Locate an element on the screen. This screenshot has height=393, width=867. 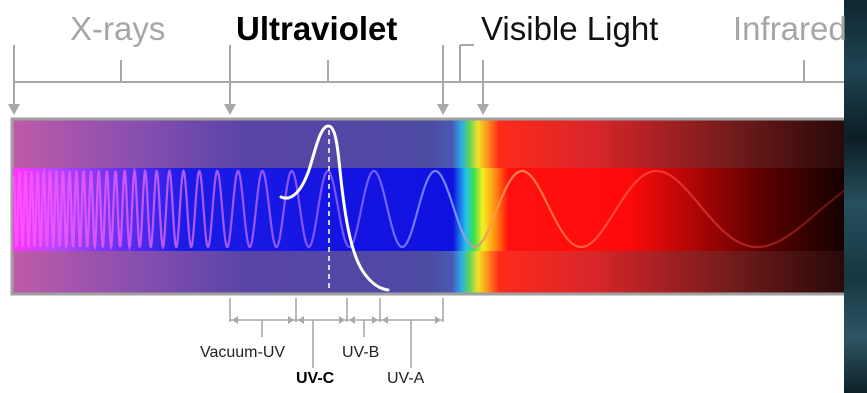
band-label-ultraviolet: Ultraviolet is located at coordinates (317, 28).